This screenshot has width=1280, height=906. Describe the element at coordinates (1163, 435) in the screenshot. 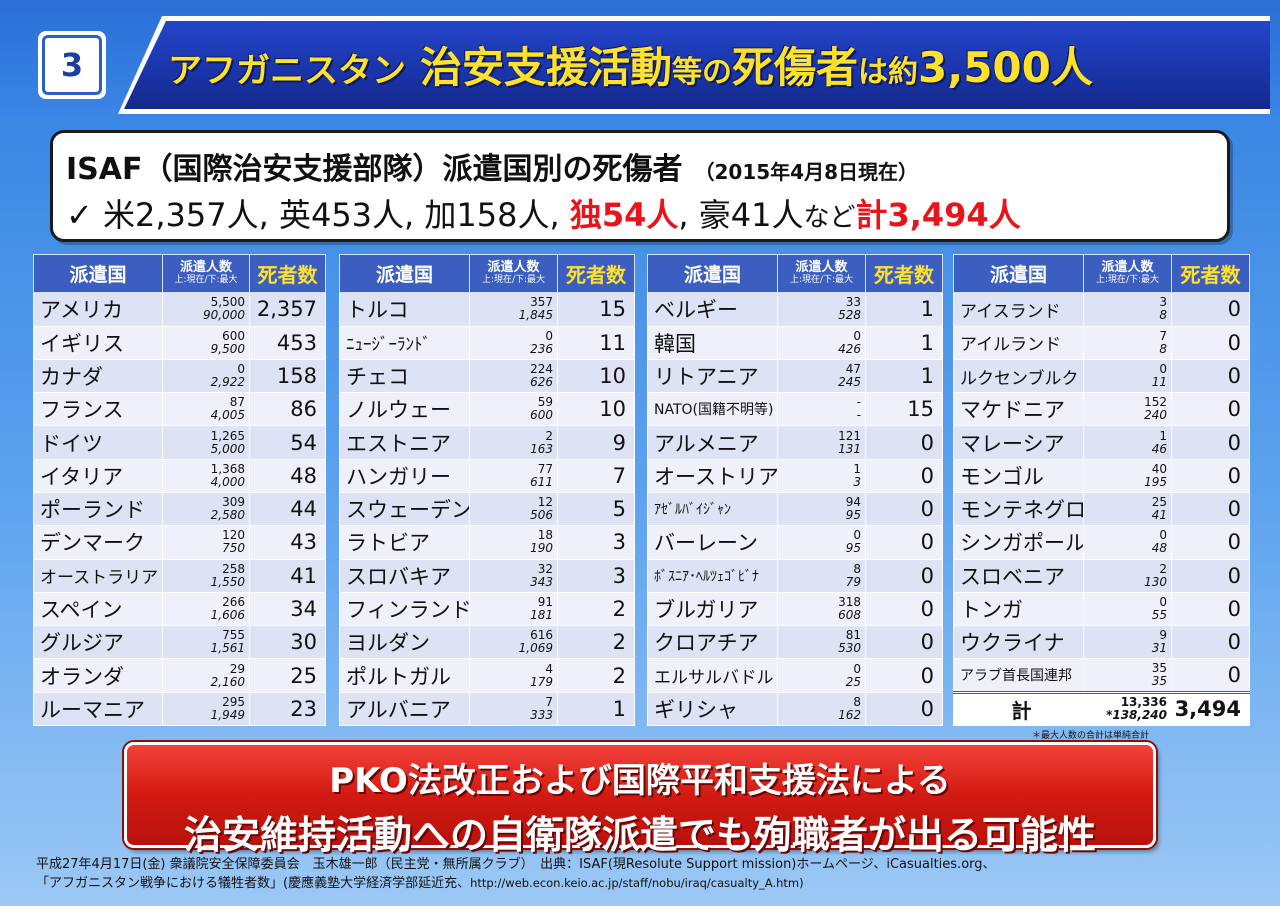

I see `deployed-current: 1` at that location.